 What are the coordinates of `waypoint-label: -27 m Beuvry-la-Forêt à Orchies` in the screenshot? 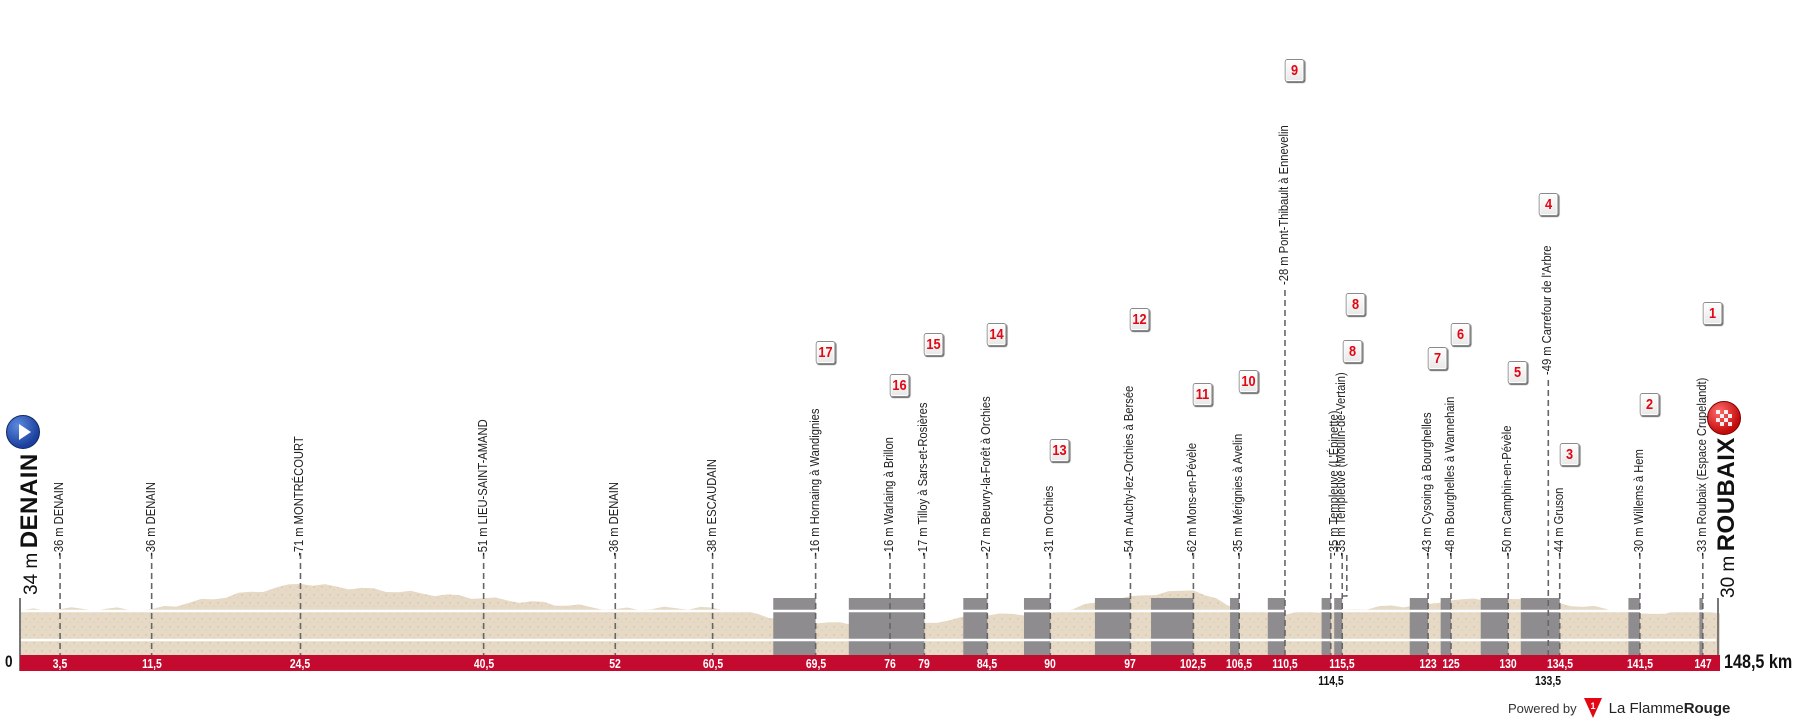 It's located at (986, 476).